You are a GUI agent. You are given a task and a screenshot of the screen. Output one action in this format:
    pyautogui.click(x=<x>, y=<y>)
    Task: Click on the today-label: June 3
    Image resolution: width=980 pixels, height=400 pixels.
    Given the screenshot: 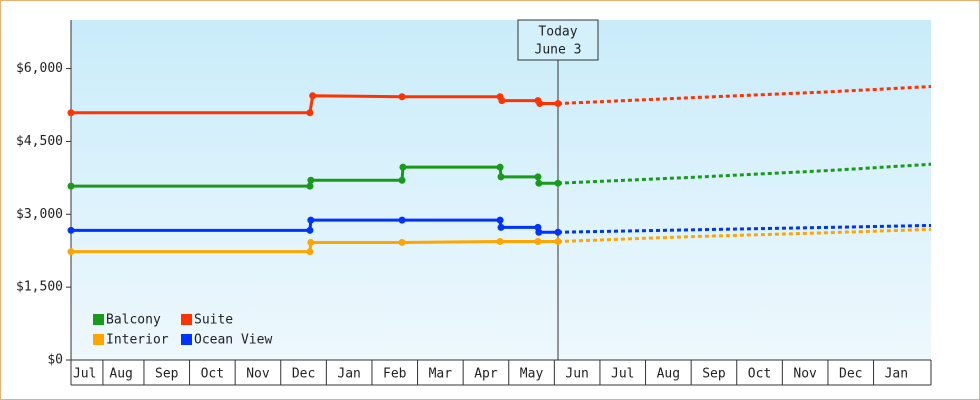 What is the action you would take?
    pyautogui.click(x=558, y=50)
    